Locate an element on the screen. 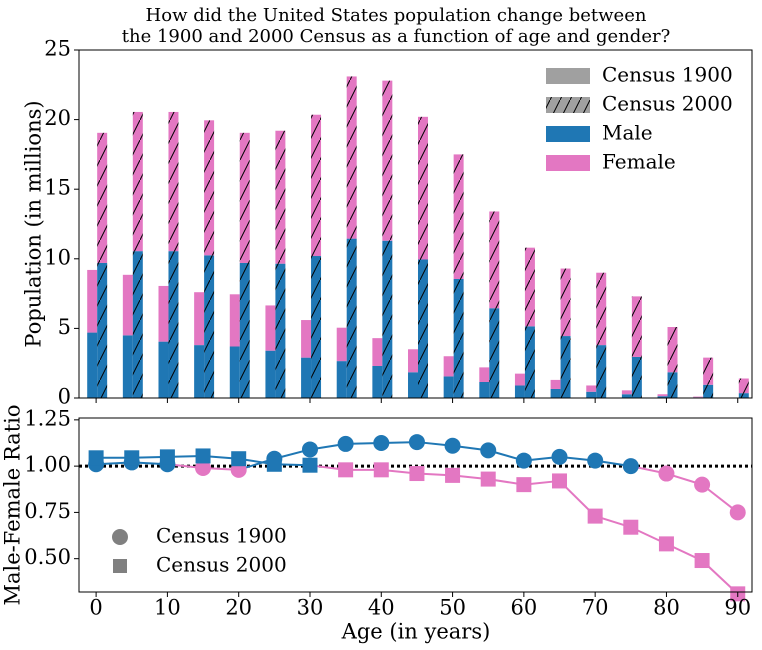 This screenshot has width=762, height=650. legend-marker is located at coordinates (120, 537).